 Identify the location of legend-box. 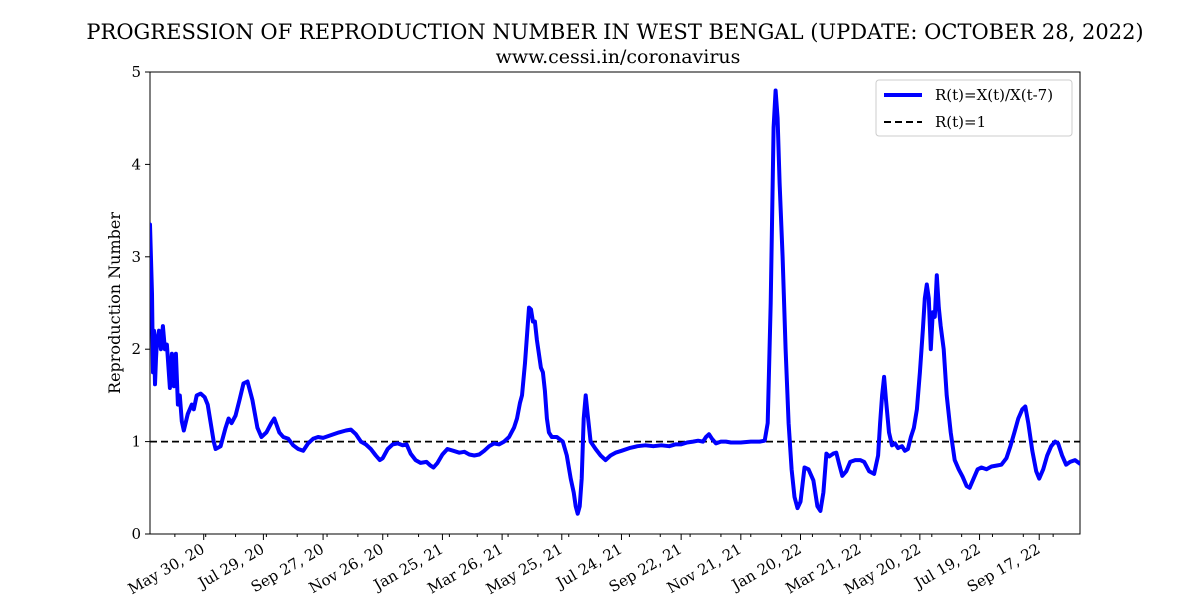
(974, 108).